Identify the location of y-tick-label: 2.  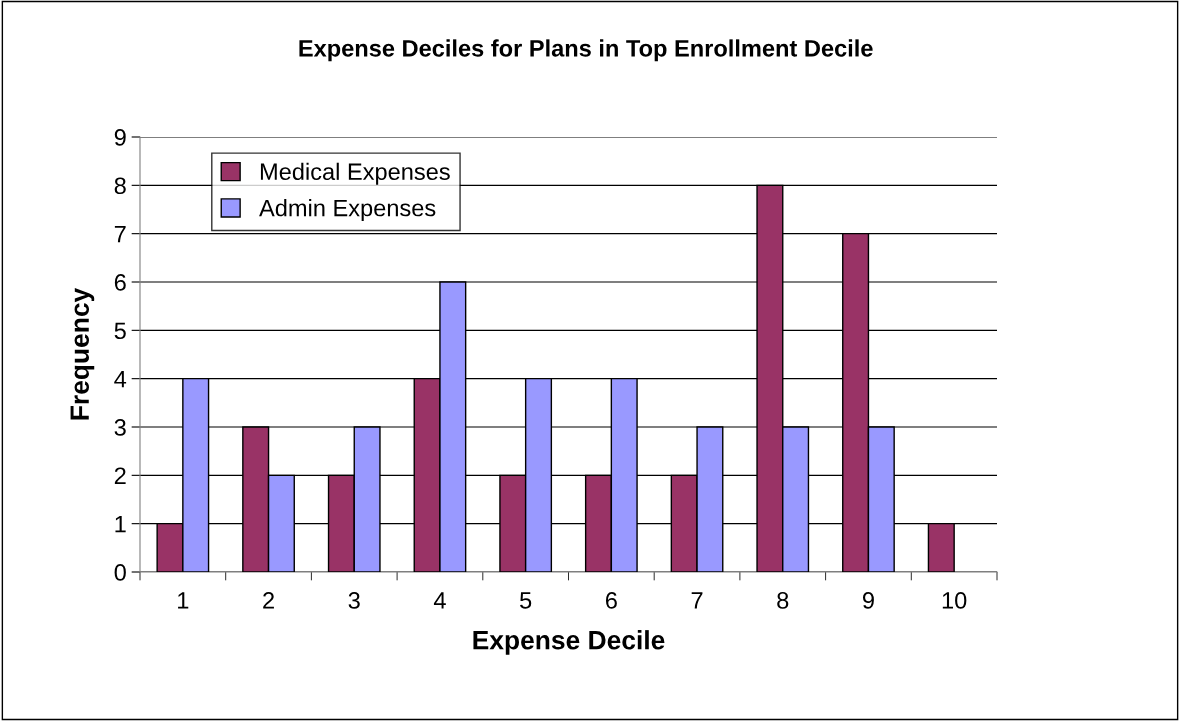
(120, 475).